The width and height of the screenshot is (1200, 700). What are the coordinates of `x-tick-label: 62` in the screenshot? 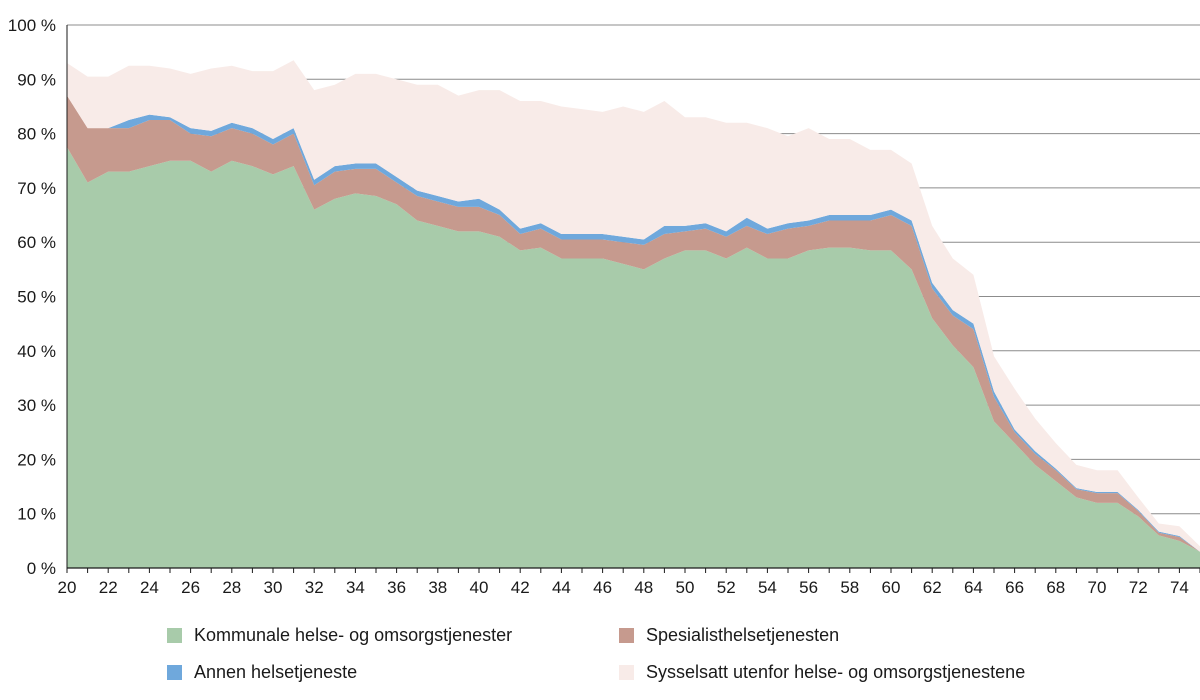 It's located at (932, 587).